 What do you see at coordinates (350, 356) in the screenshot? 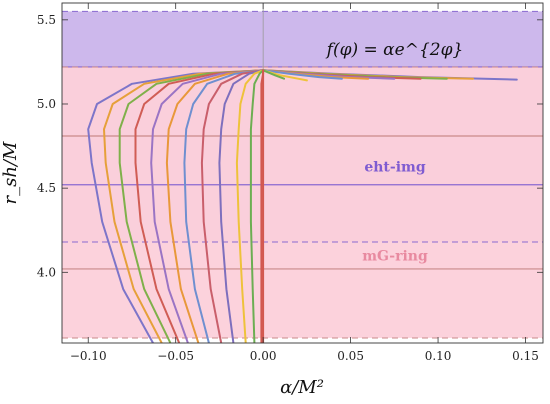
I see `x-tick-label-3: 0.05` at bounding box center [350, 356].